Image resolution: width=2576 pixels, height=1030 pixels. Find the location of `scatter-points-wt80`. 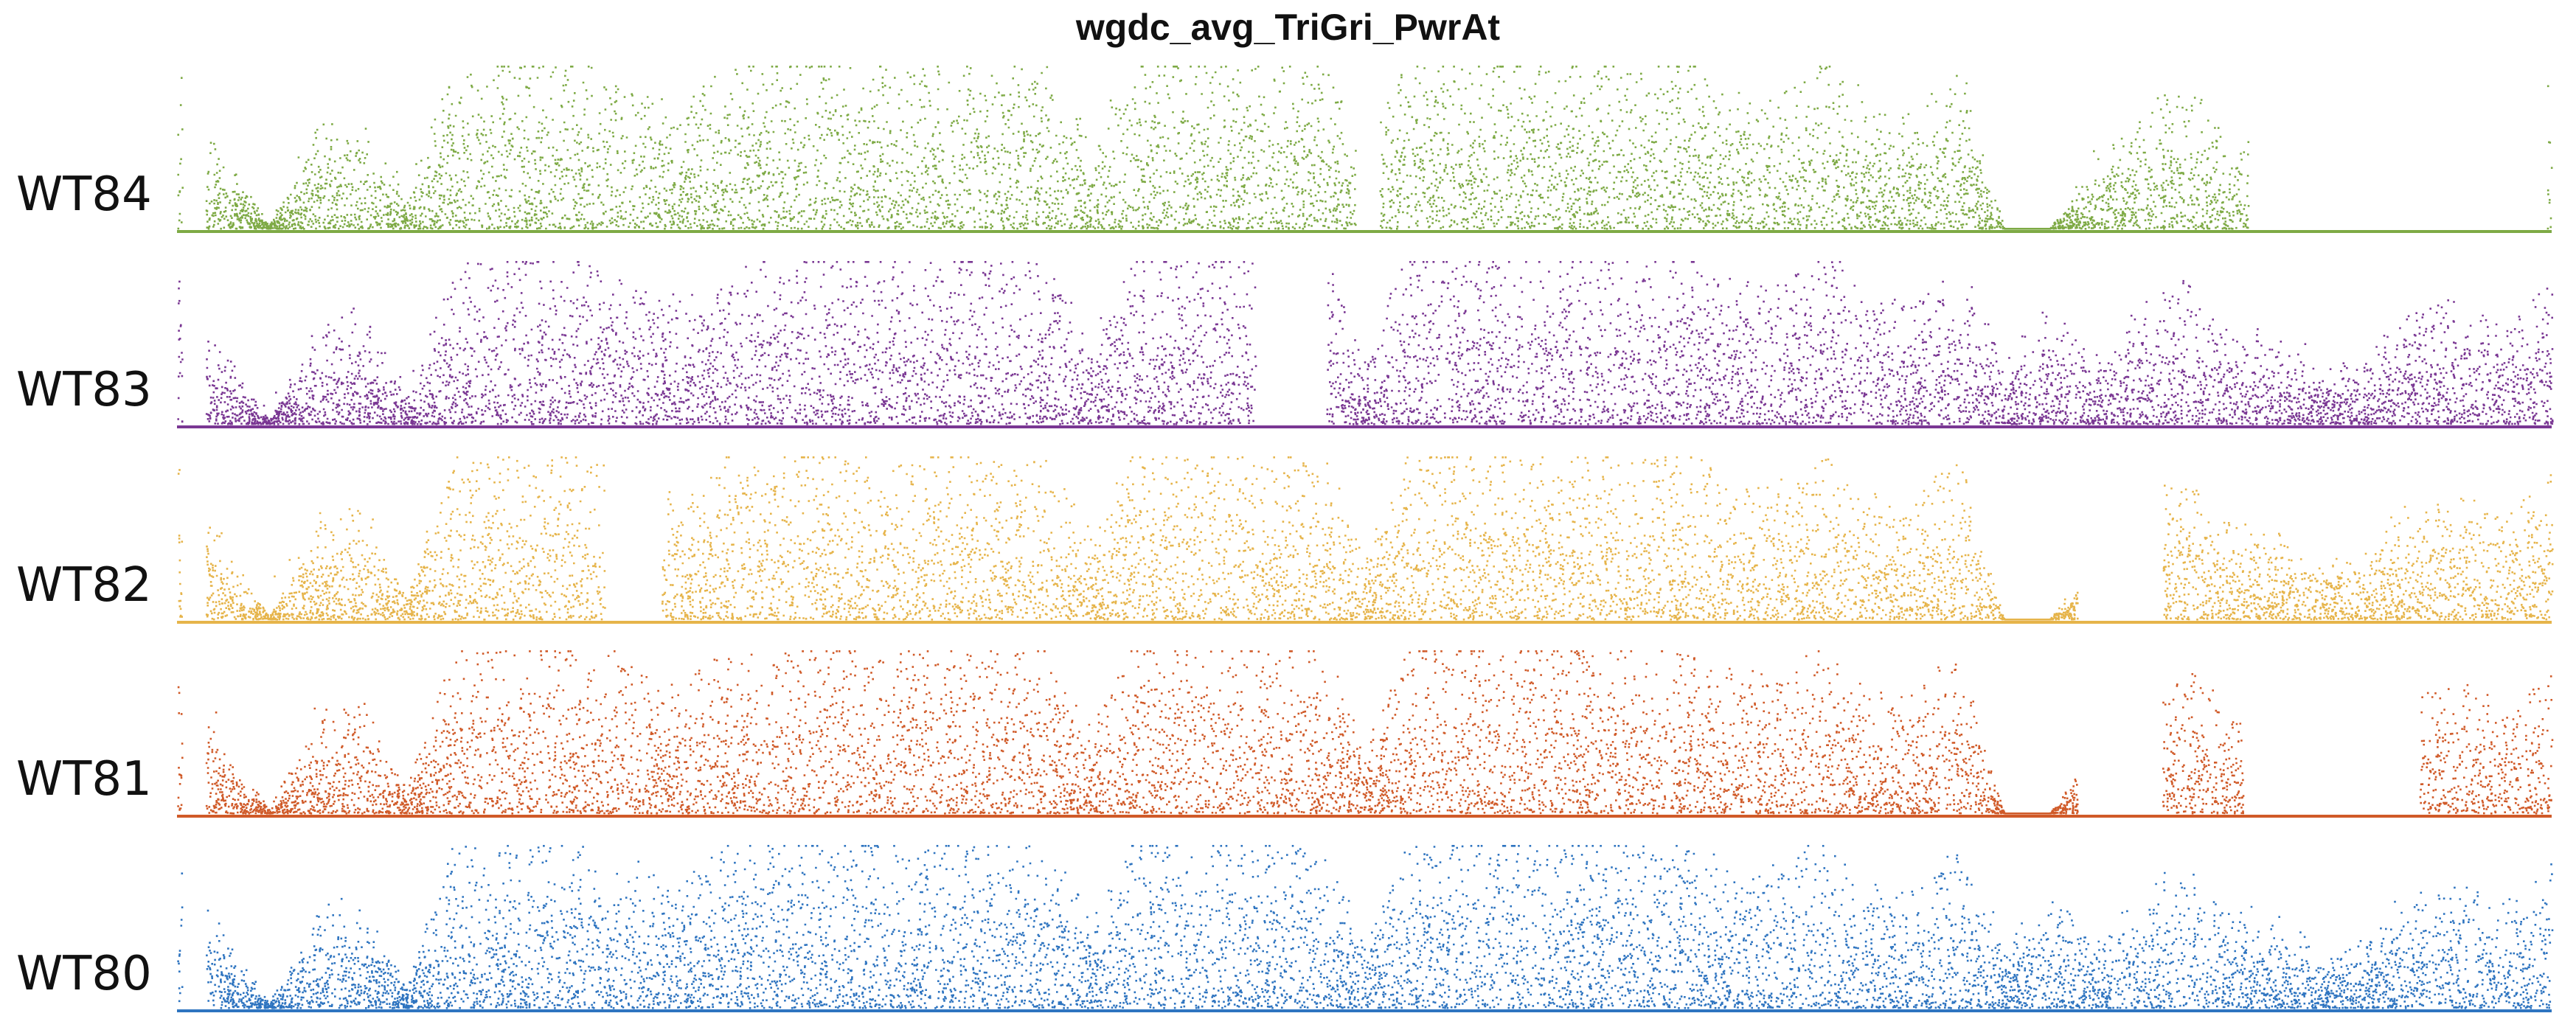

scatter-points-wt80 is located at coordinates (1365, 927).